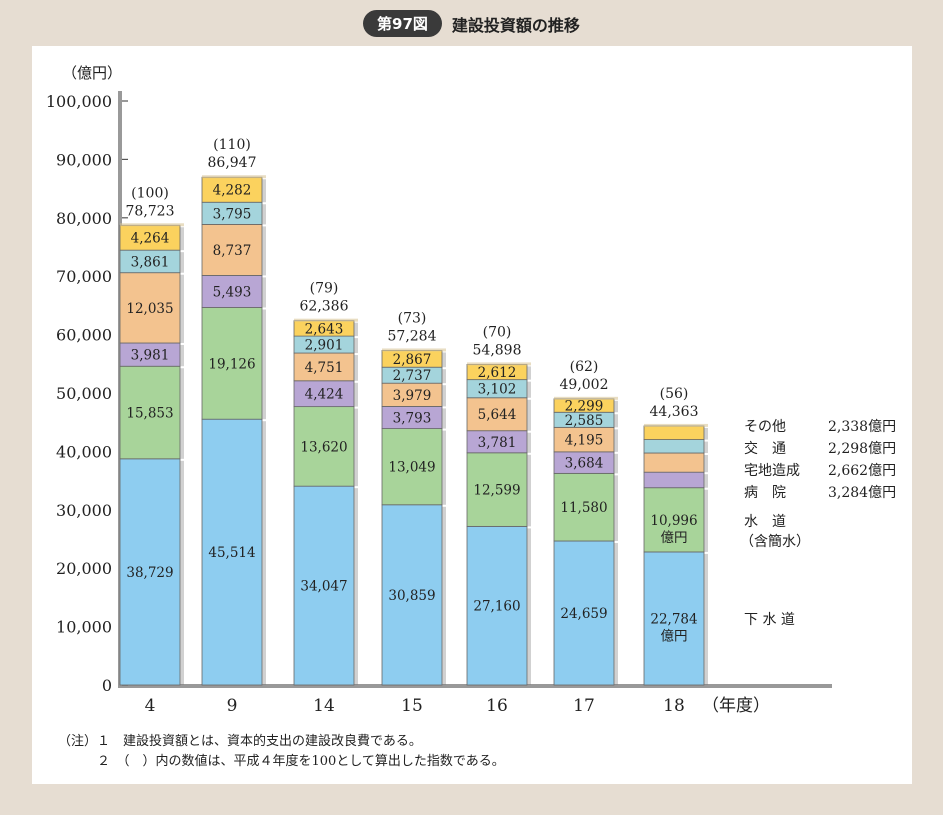  What do you see at coordinates (515, 25) in the screenshot?
I see `figure-title: 建設投資額の推移` at bounding box center [515, 25].